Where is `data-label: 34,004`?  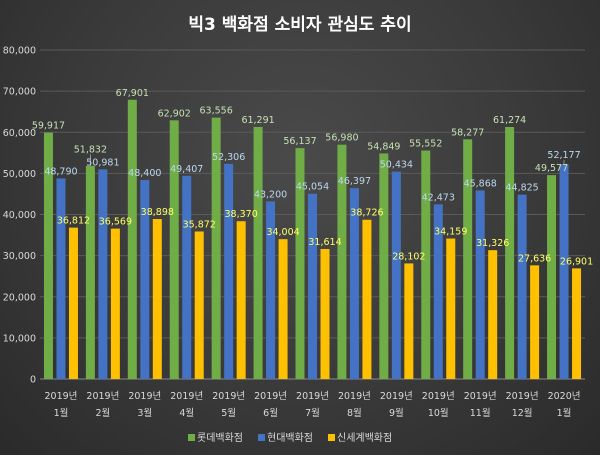
data-label: 34,004 is located at coordinates (282, 232).